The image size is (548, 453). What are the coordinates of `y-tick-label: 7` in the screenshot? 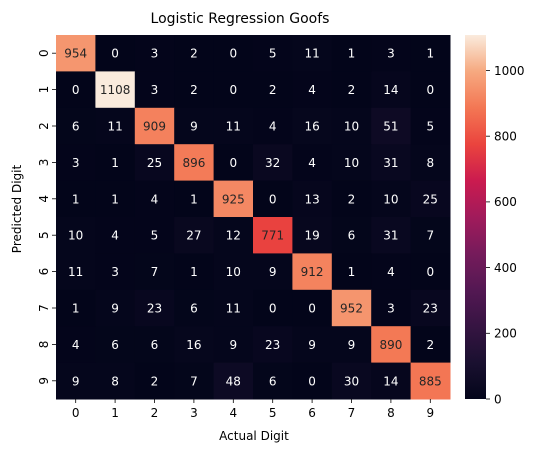 It's located at (44, 308).